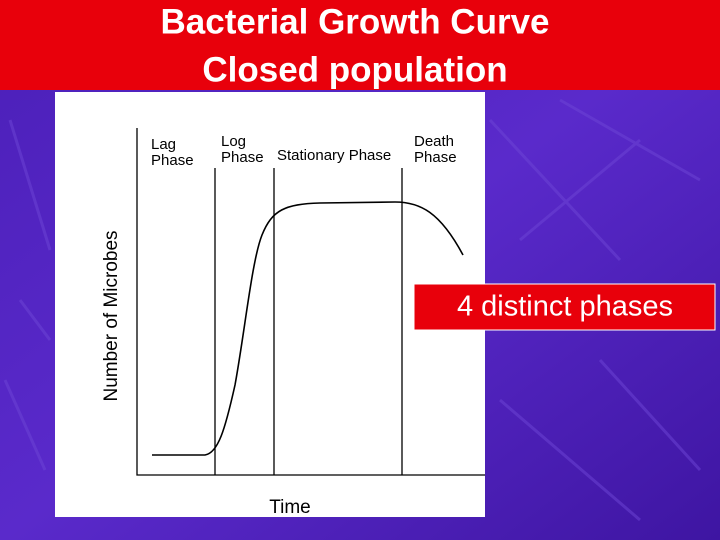  I want to click on phase-label: Log, so click(233, 141).